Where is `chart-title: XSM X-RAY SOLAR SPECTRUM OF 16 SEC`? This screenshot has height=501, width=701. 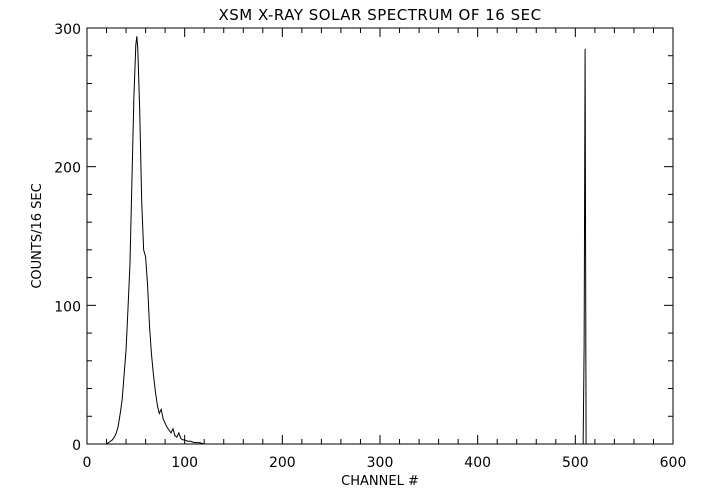 chart-title: XSM X-RAY SOLAR SPECTRUM OF 16 SEC is located at coordinates (379, 15).